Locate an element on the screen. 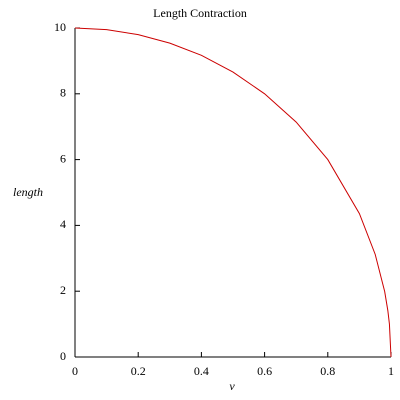 Image resolution: width=400 pixels, height=400 pixels. y-tick-label: 2 is located at coordinates (63, 290).